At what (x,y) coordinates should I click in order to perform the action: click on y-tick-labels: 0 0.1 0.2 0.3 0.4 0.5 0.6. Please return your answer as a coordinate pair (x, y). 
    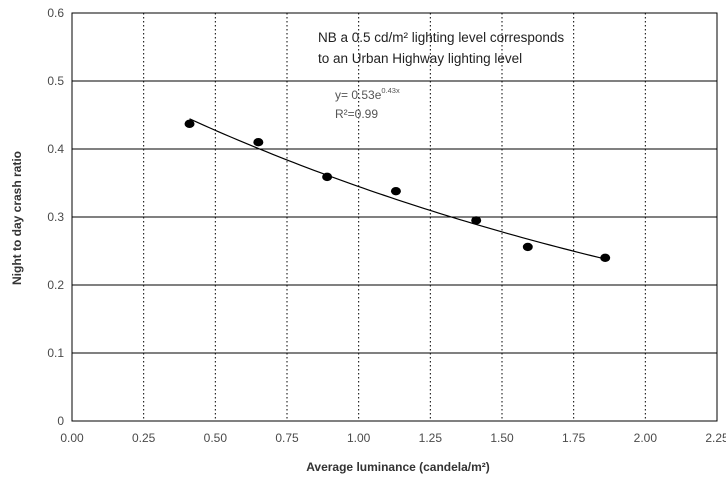
    Looking at the image, I should click on (55, 217).